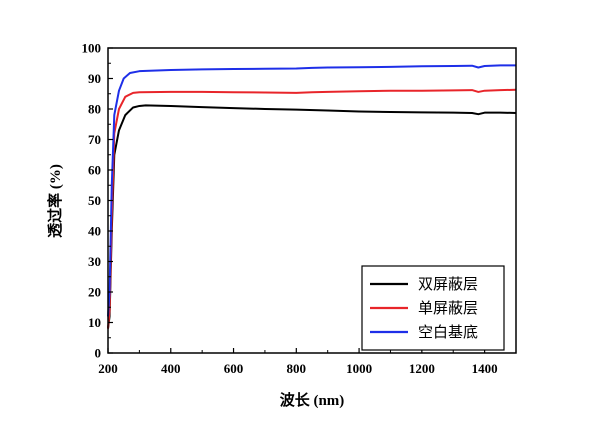 The height and width of the screenshot is (429, 600). Describe the element at coordinates (297, 368) in the screenshot. I see `x-tick-label: 800` at that location.